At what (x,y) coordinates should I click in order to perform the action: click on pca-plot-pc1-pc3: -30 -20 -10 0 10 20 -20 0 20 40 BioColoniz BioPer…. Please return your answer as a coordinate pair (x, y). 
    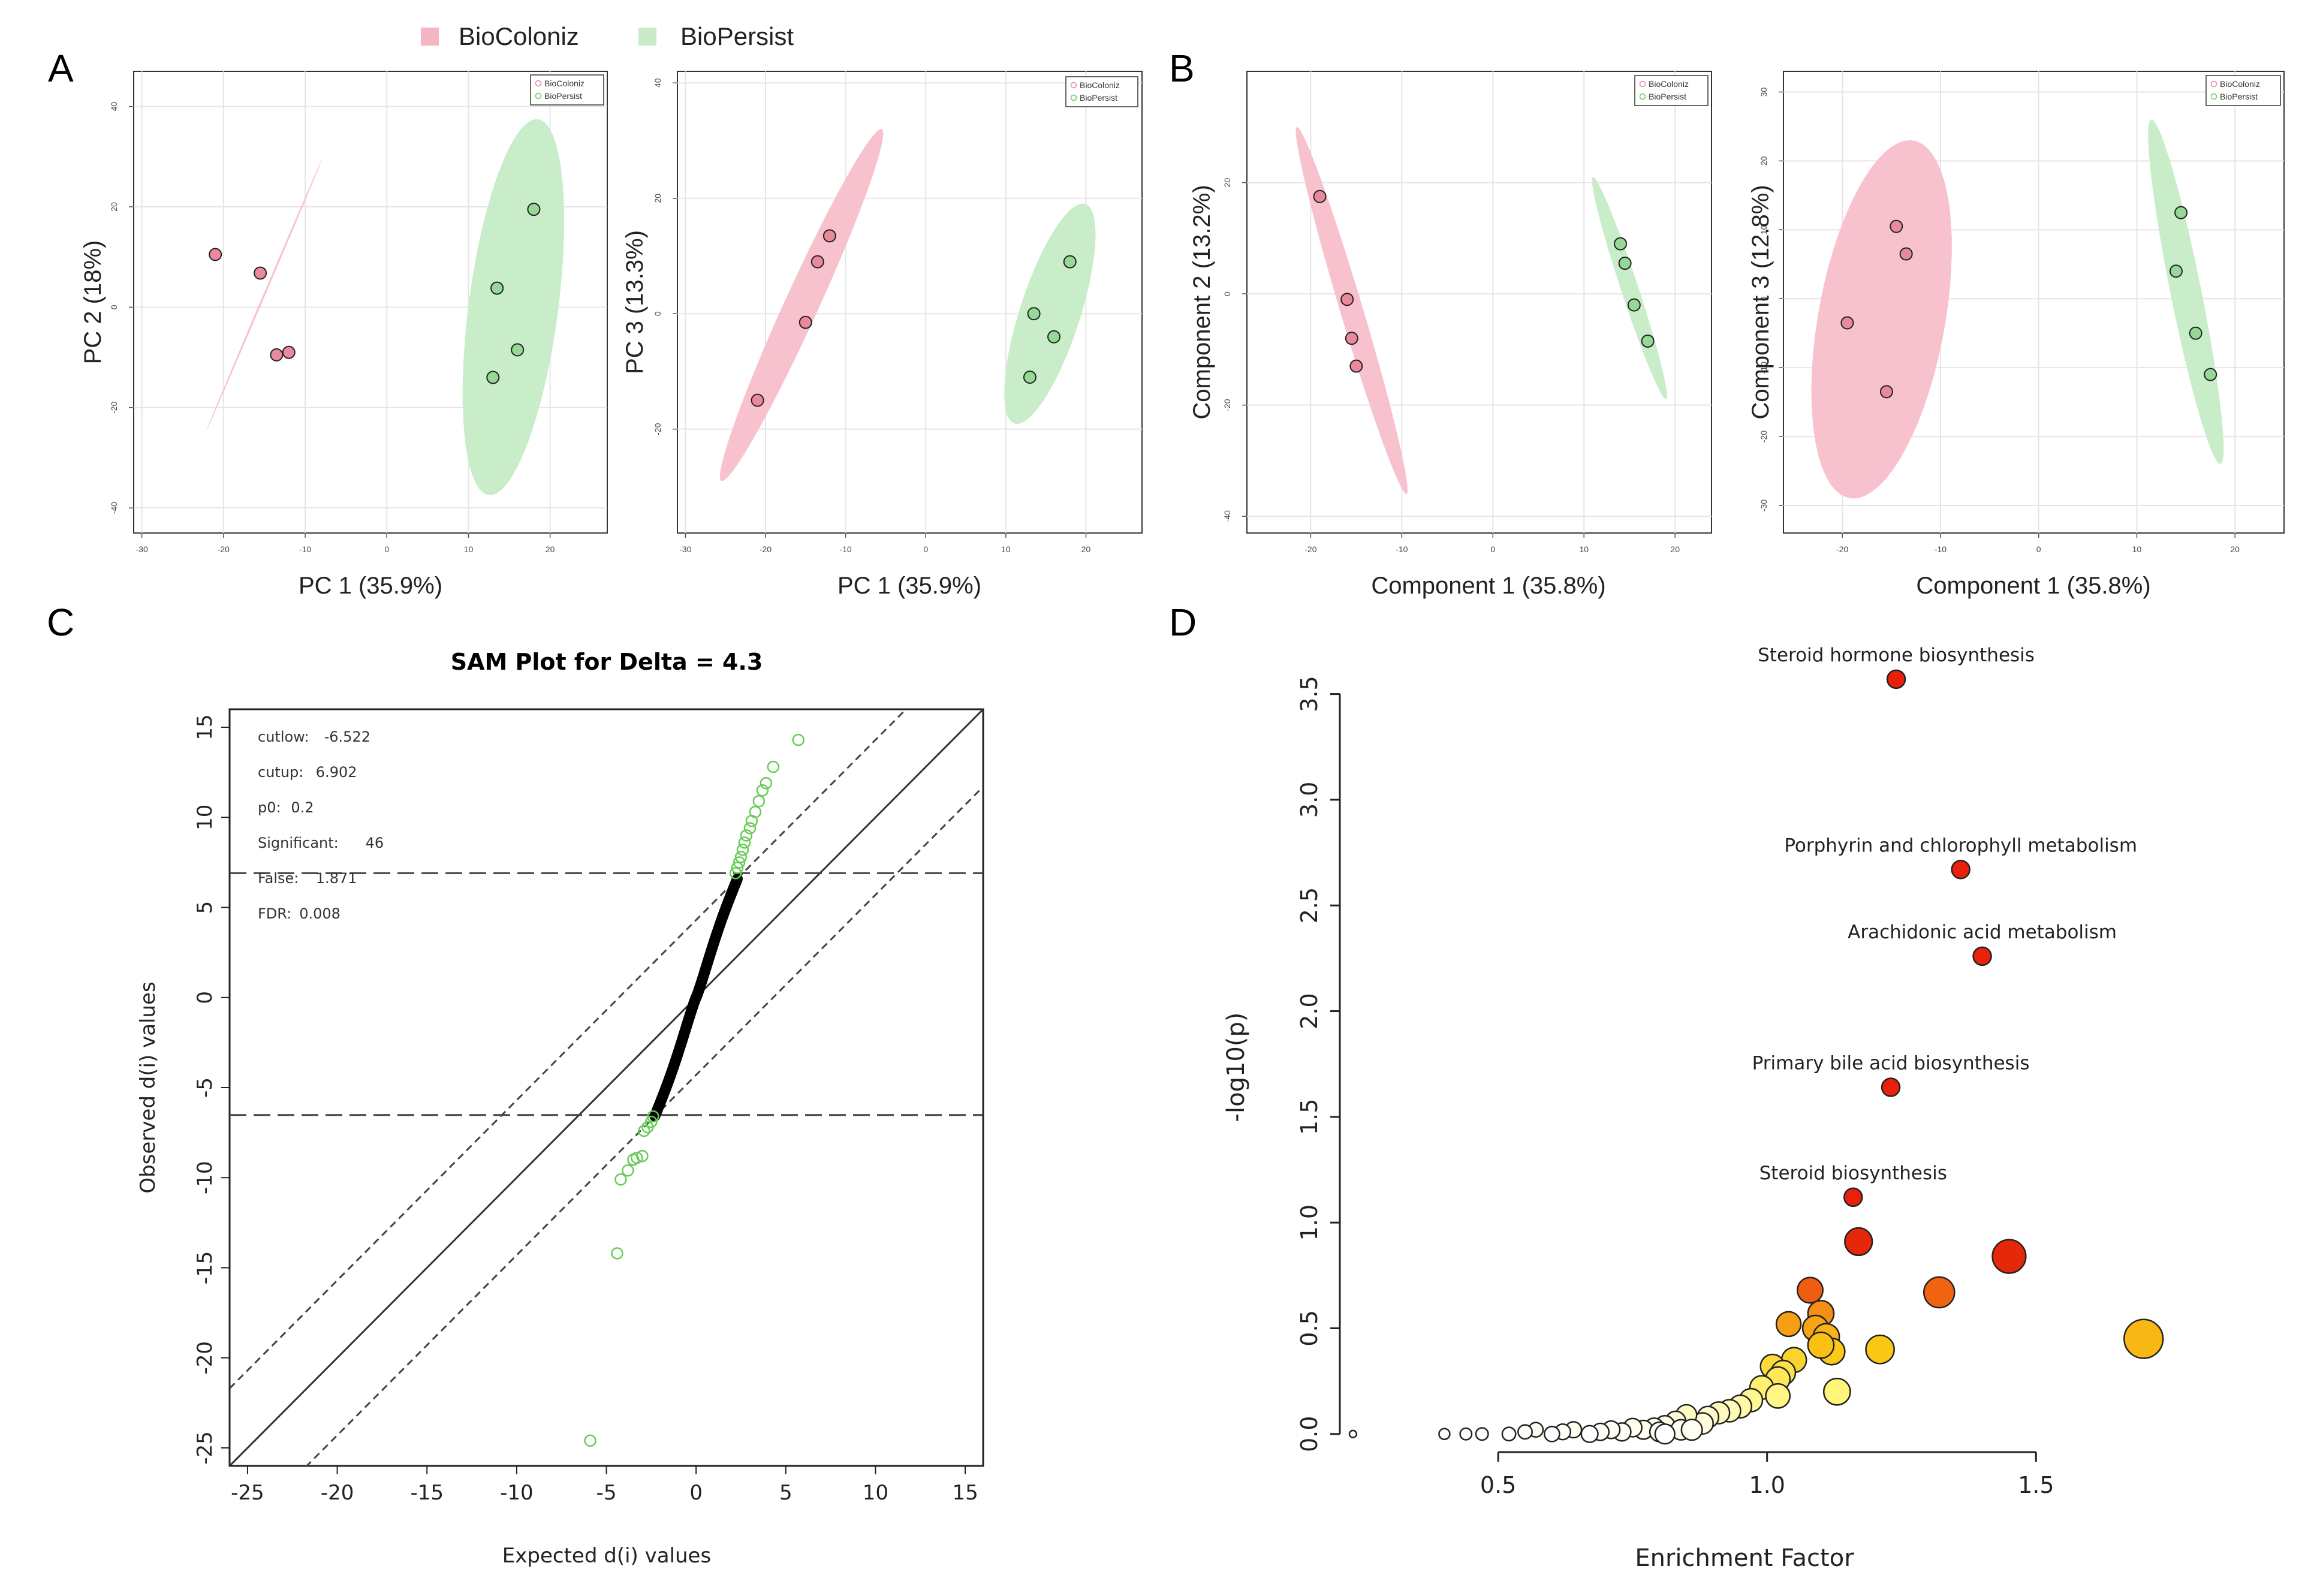
    Looking at the image, I should click on (882, 335).